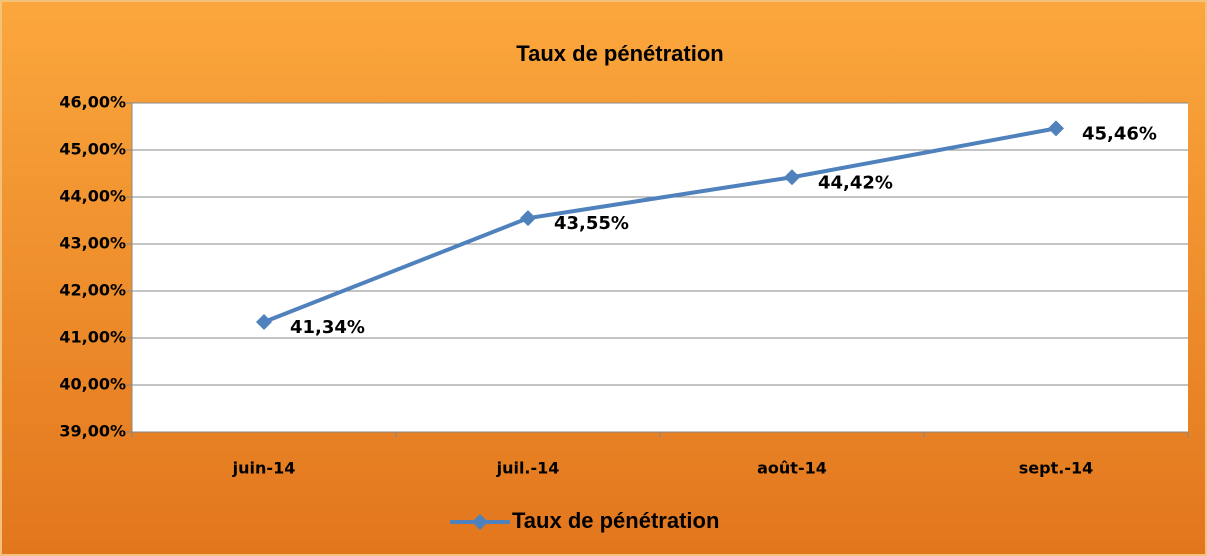 This screenshot has height=556, width=1207. I want to click on data-label: 43,55%, so click(591, 223).